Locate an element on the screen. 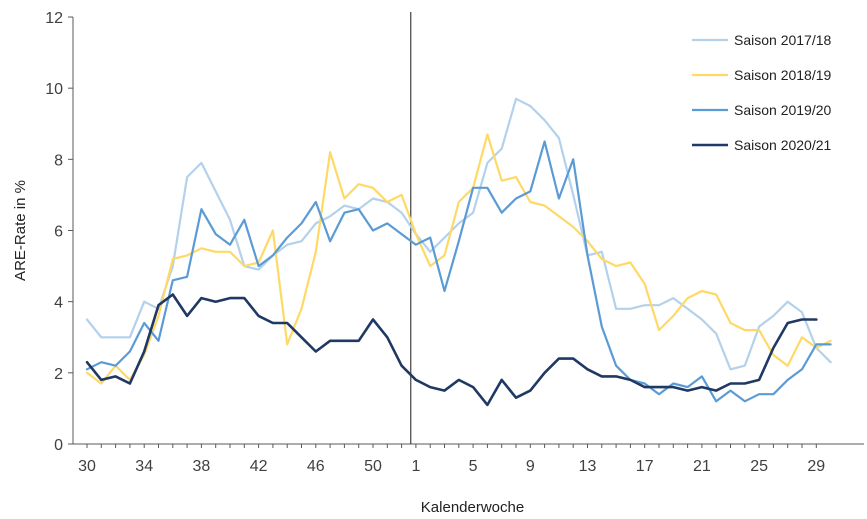  x-tick-label: 38 is located at coordinates (202, 466).